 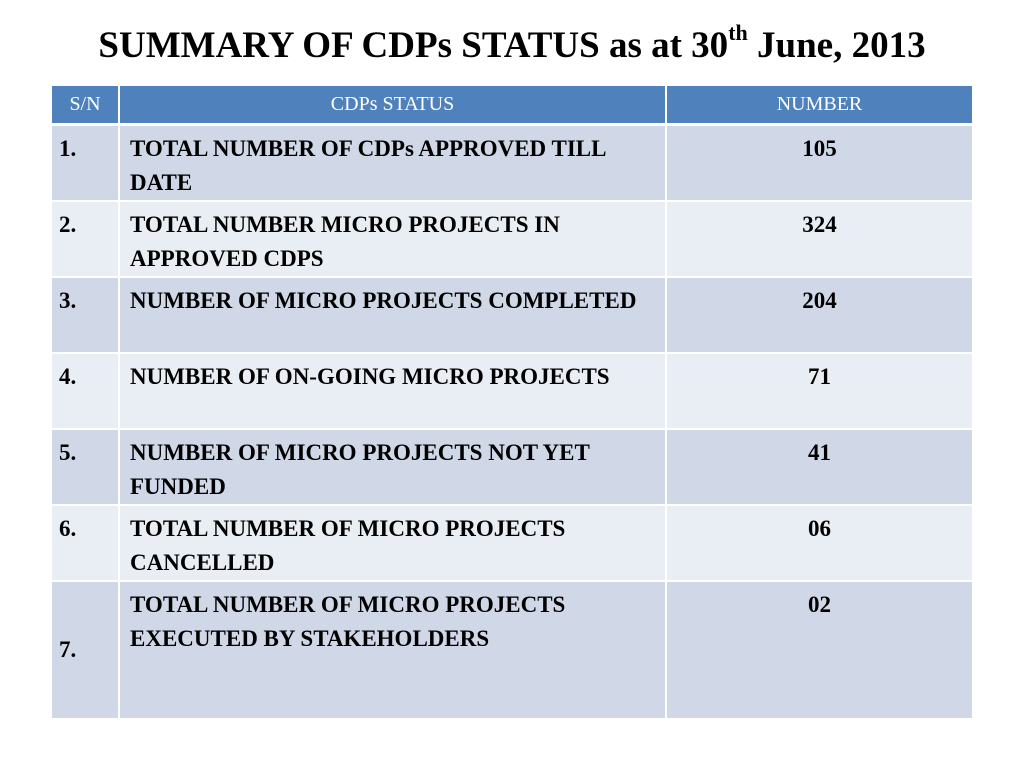 What do you see at coordinates (86, 650) in the screenshot?
I see `row-sn-cell: 7.` at bounding box center [86, 650].